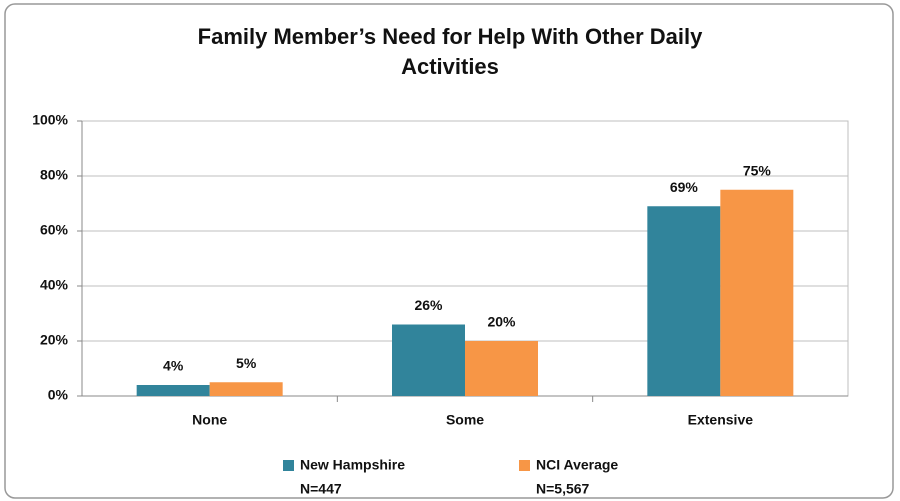 The image size is (900, 501). I want to click on y-tick-label: 0%, so click(58, 395).